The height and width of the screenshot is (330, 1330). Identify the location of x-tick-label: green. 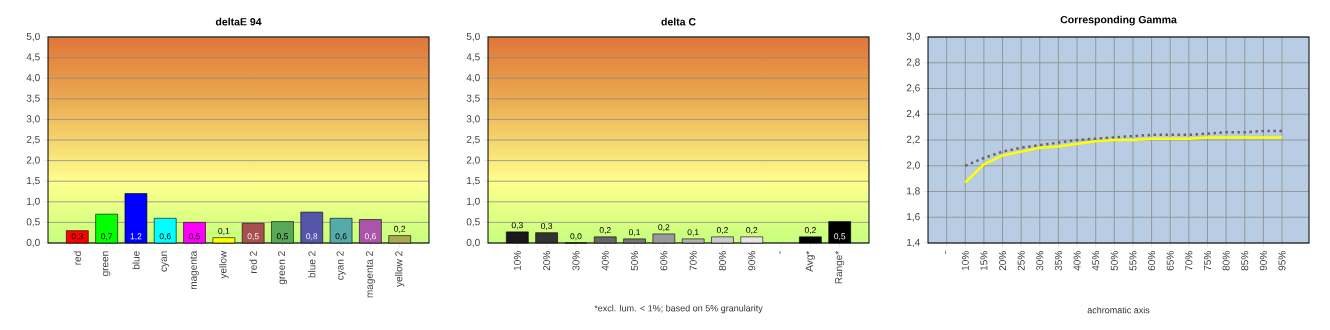
(106, 263).